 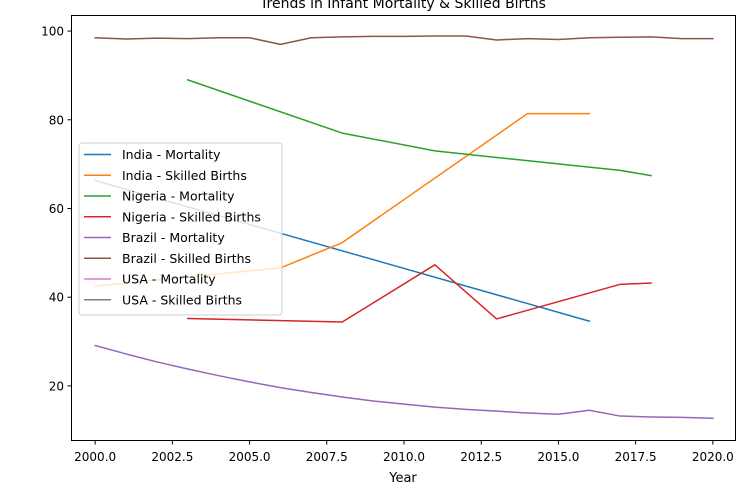 I want to click on y-axis: 20 40 60 80 100, so click(x=56, y=209).